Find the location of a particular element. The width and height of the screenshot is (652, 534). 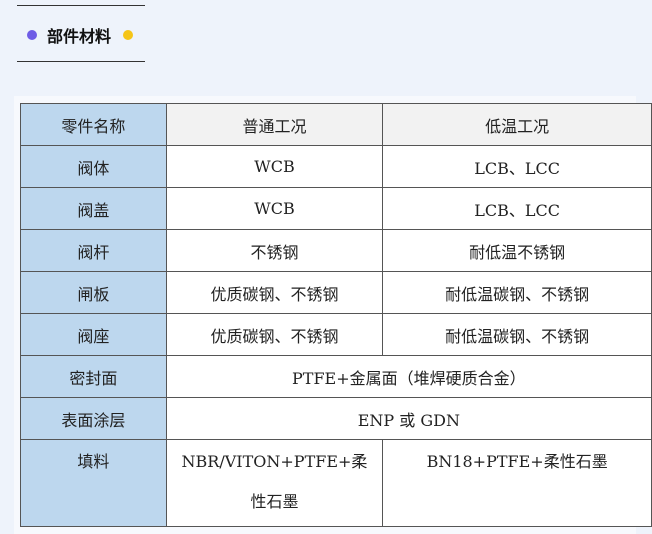

low-temp-cell: BN18+PTFE+柔性石墨 is located at coordinates (517, 483).